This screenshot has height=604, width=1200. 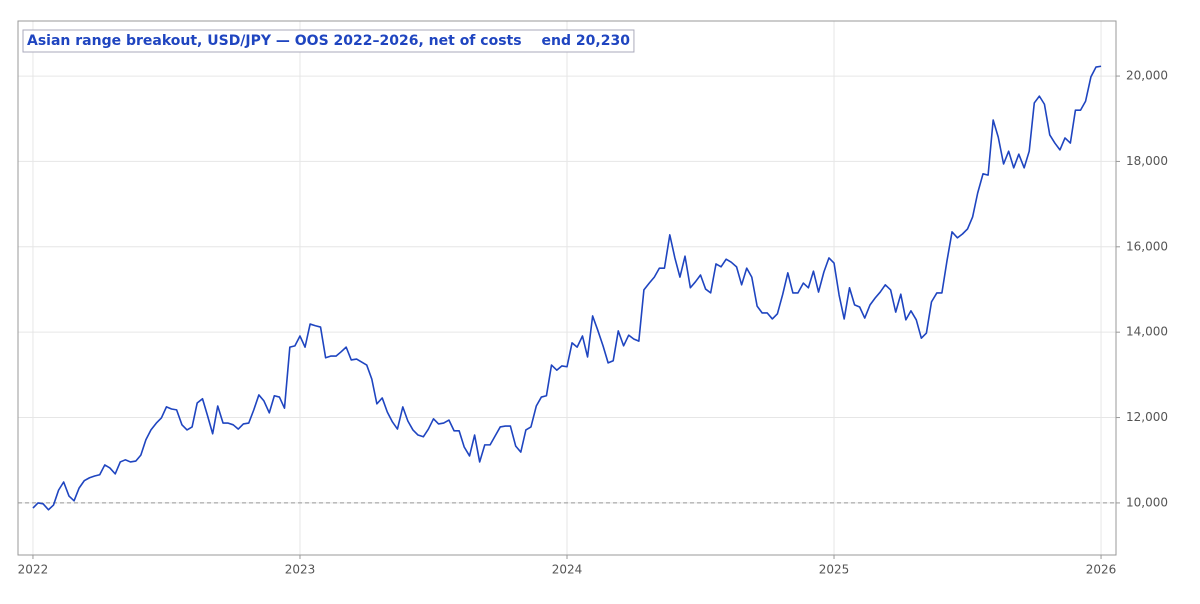 I want to click on x-tick-label: 2022, so click(x=33, y=570).